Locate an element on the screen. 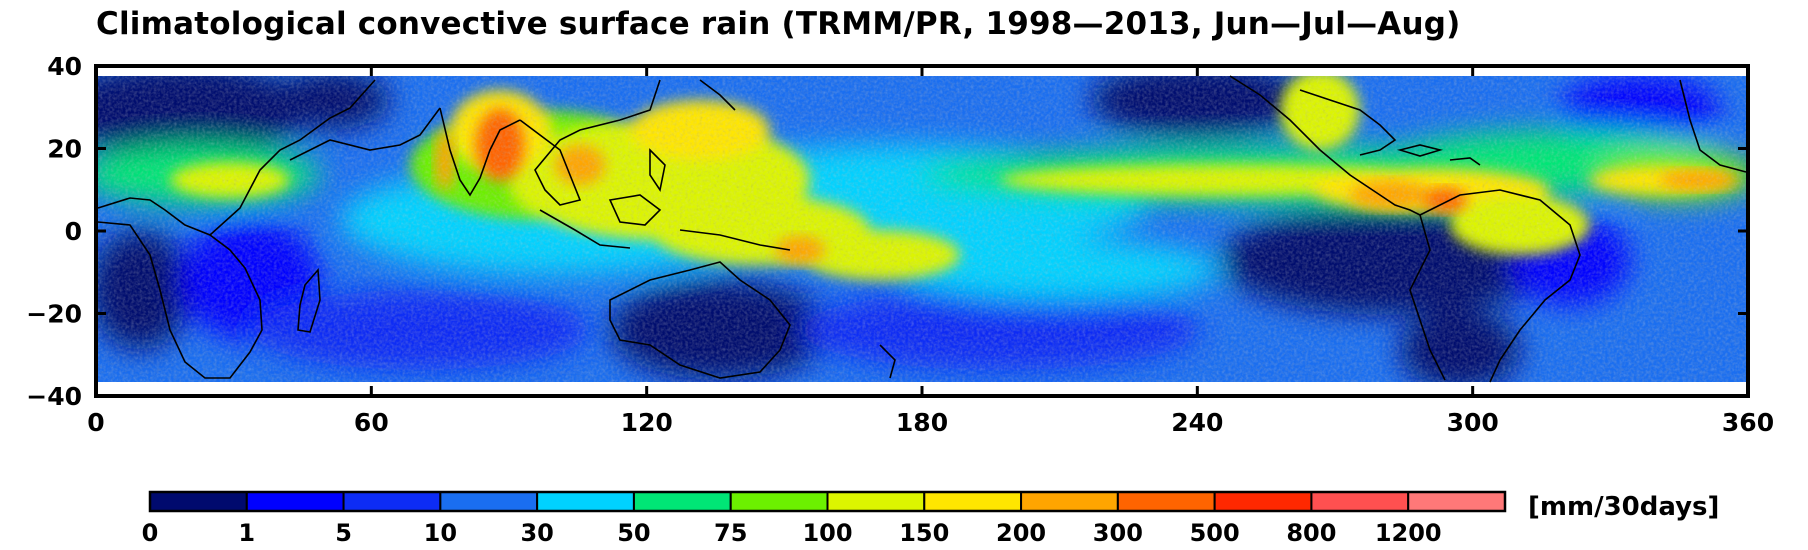 Image resolution: width=1808 pixels, height=550 pixels. x-tick-label: 300 is located at coordinates (1473, 422).